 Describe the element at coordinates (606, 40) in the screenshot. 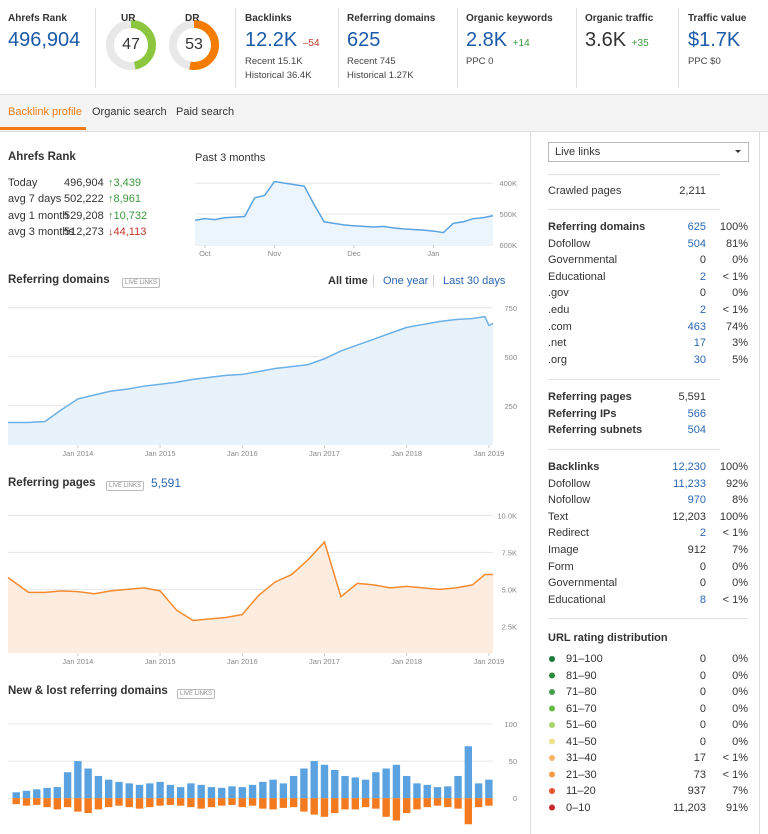

I see `value: 3.6K` at that location.